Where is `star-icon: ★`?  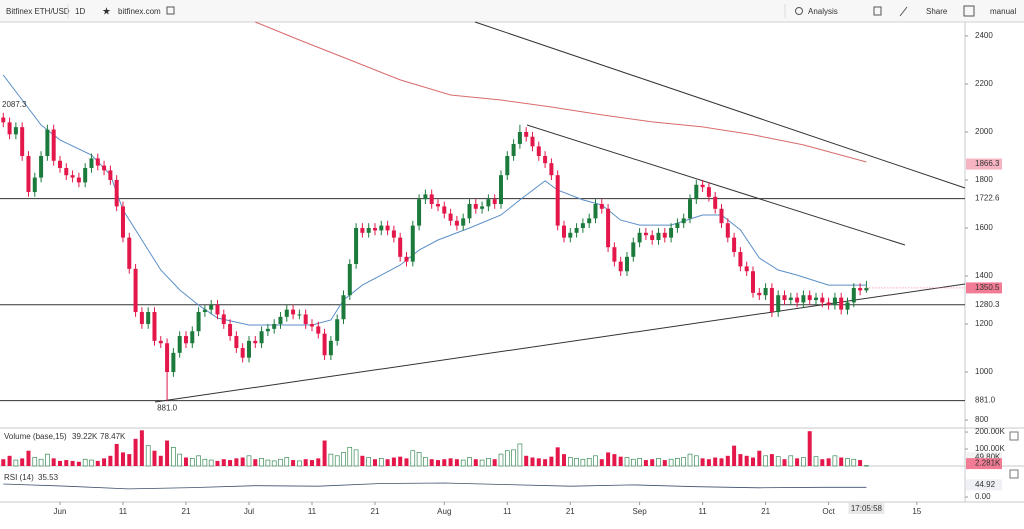
star-icon: ★ is located at coordinates (106, 12).